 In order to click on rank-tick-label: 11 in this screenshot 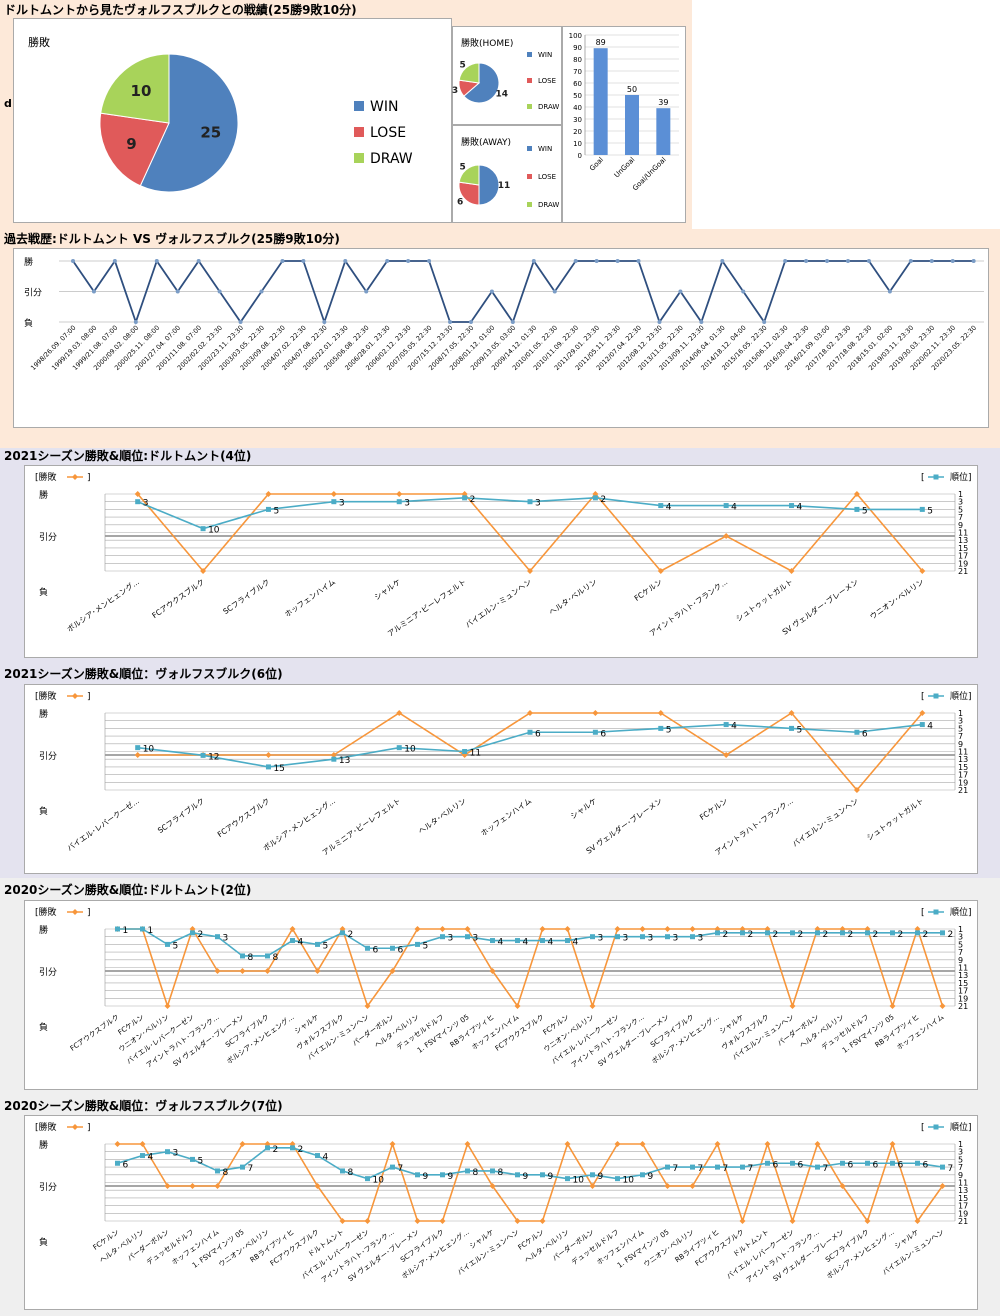, I will do `click(963, 752)`.